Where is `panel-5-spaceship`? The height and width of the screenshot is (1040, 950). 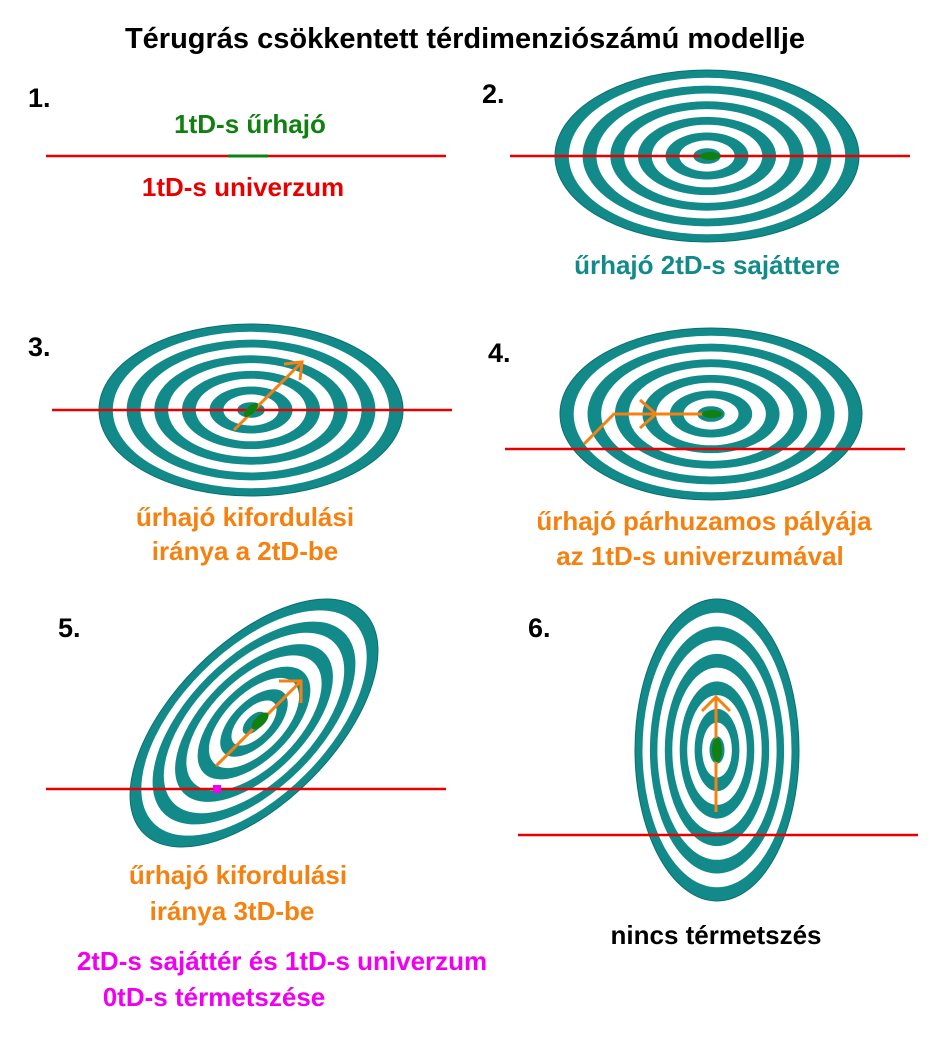
panel-5-spaceship is located at coordinates (260, 721).